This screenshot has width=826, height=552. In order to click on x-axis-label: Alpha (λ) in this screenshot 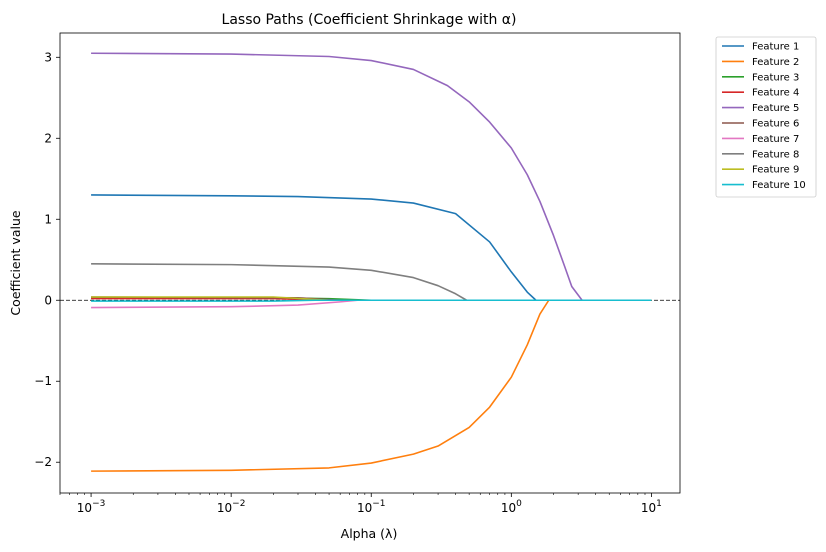, I will do `click(369, 533)`.